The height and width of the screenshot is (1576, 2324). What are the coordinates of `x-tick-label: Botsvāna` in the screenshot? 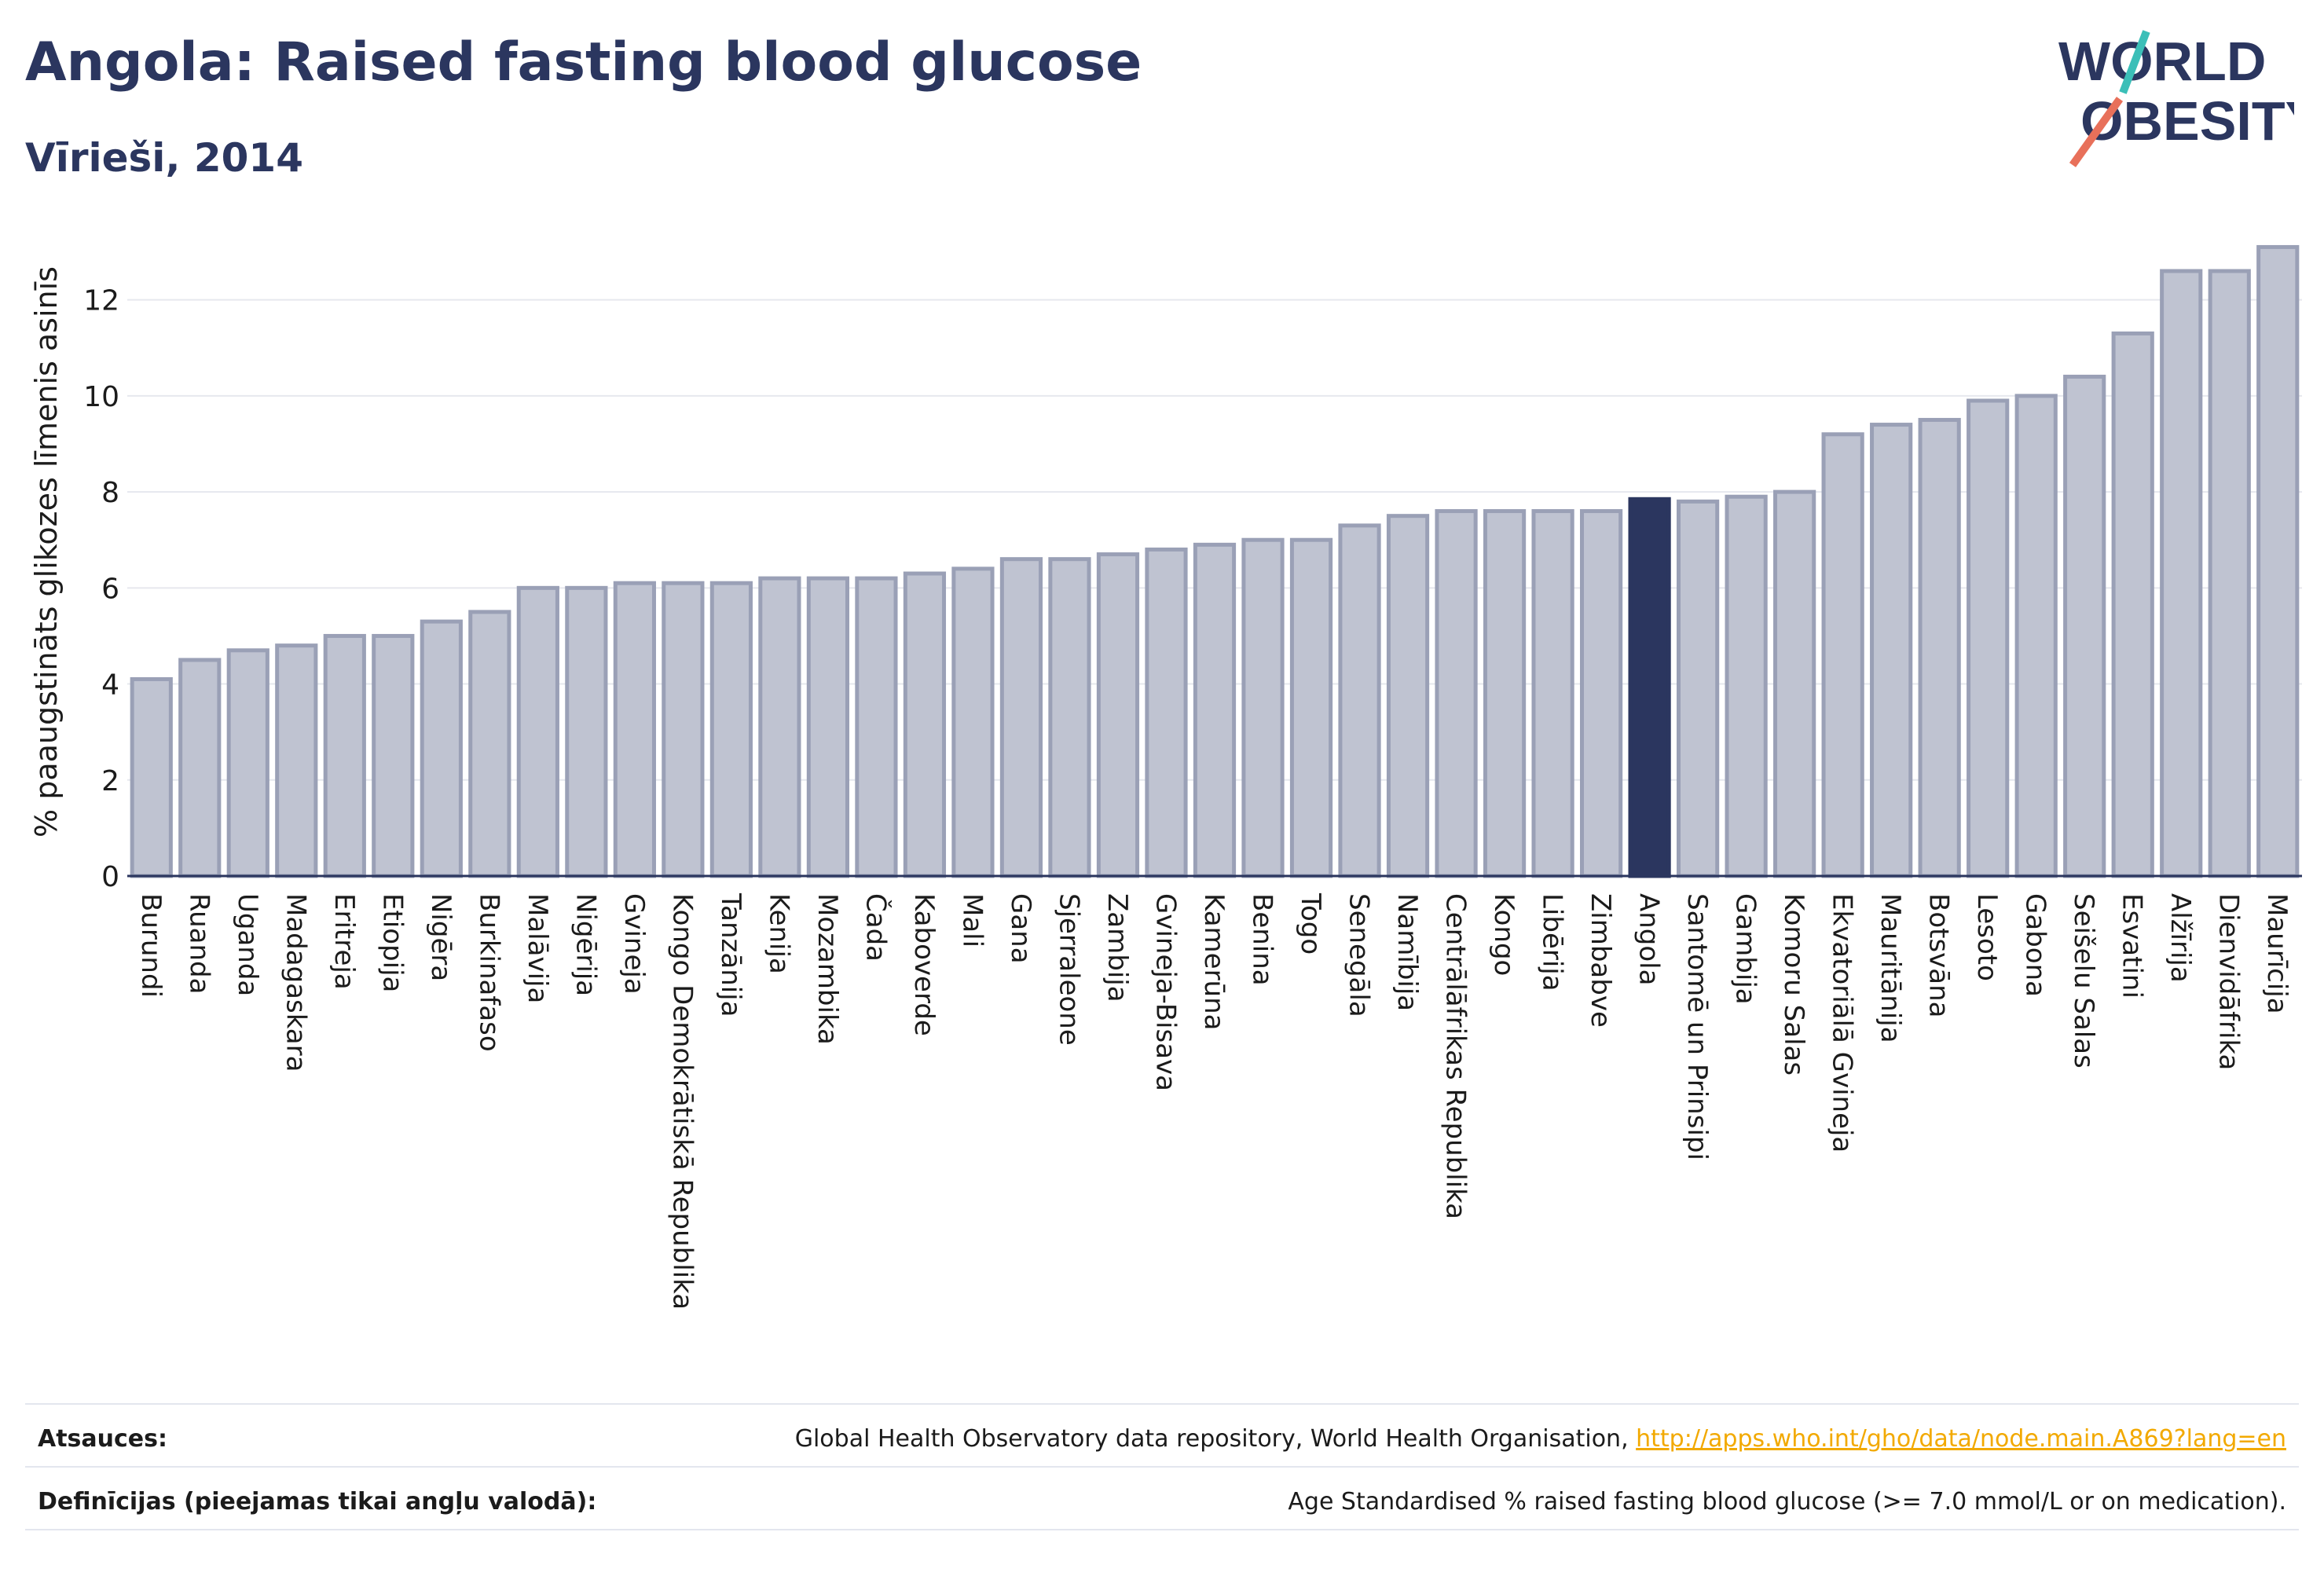 It's located at (1939, 955).